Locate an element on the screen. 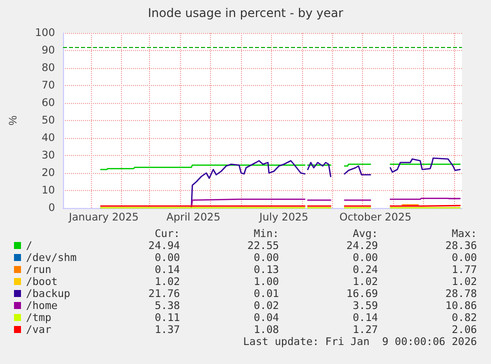 Image resolution: width=491 pixels, height=364 pixels. text: Avg: is located at coordinates (365, 234).